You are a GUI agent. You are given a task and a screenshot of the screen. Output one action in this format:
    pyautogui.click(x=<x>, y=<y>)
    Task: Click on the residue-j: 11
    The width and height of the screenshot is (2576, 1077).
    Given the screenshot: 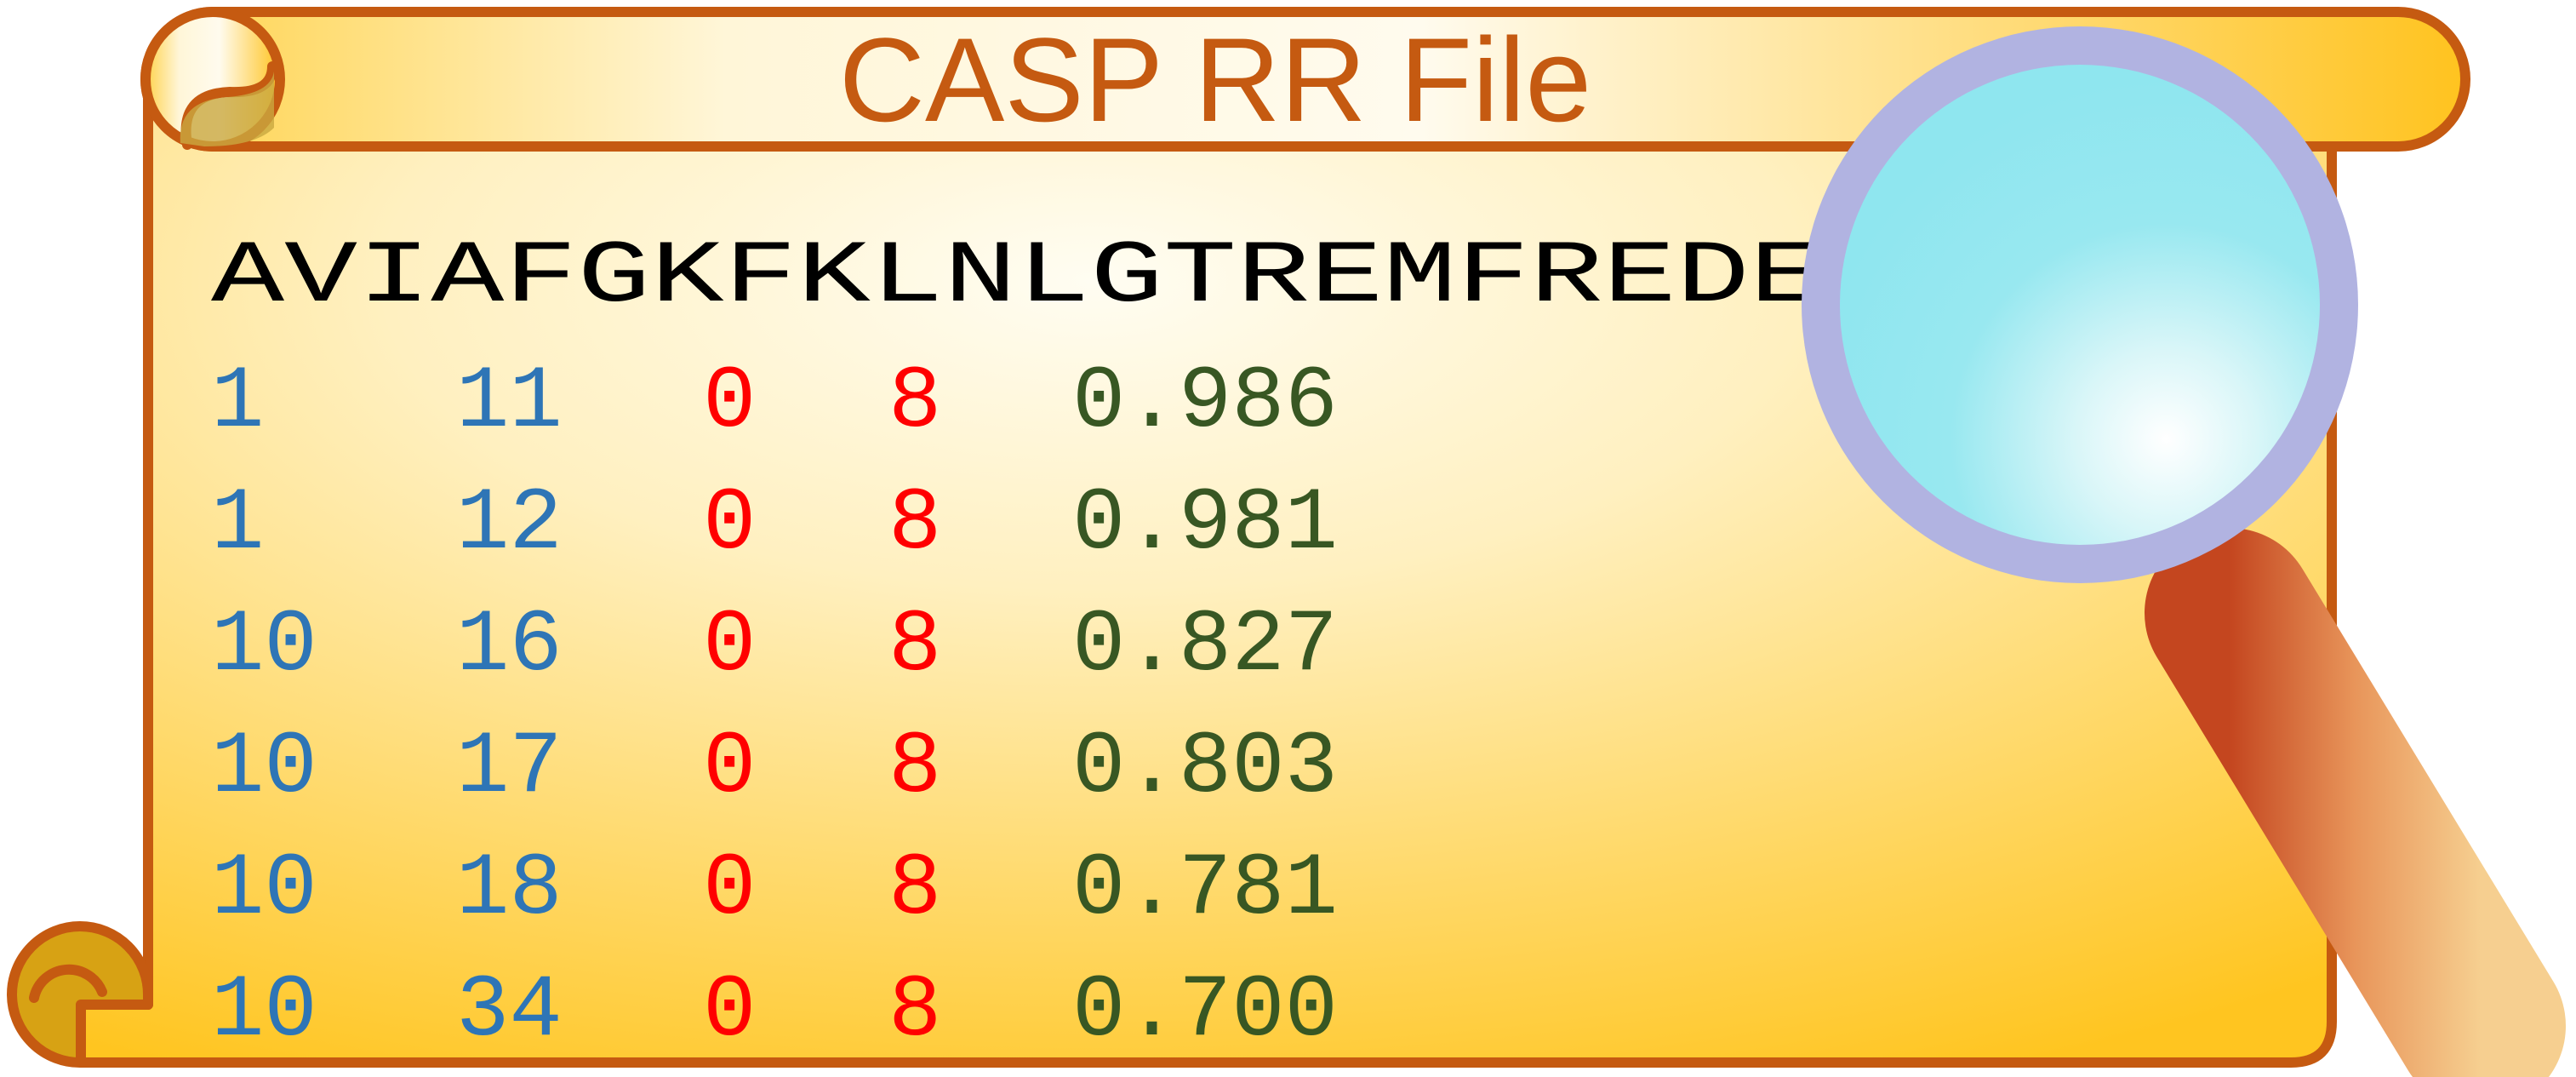 What is the action you would take?
    pyautogui.click(x=509, y=402)
    